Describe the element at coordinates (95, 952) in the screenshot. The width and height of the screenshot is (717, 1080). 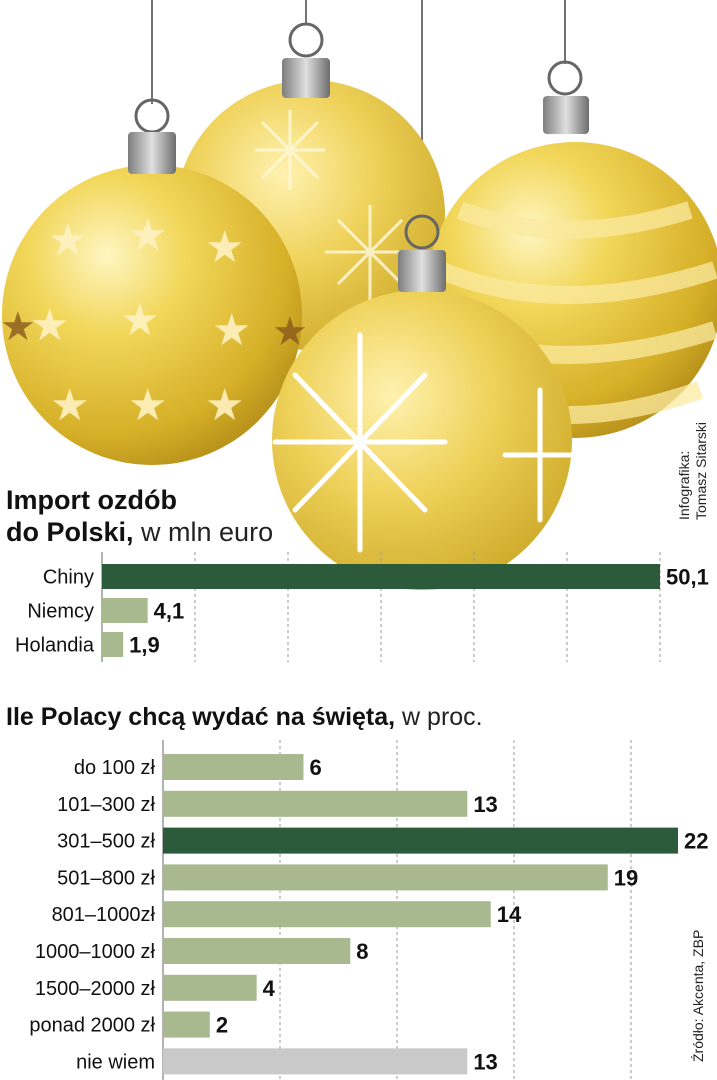
I see `chart2-category-label: 1000–1000 zł` at that location.